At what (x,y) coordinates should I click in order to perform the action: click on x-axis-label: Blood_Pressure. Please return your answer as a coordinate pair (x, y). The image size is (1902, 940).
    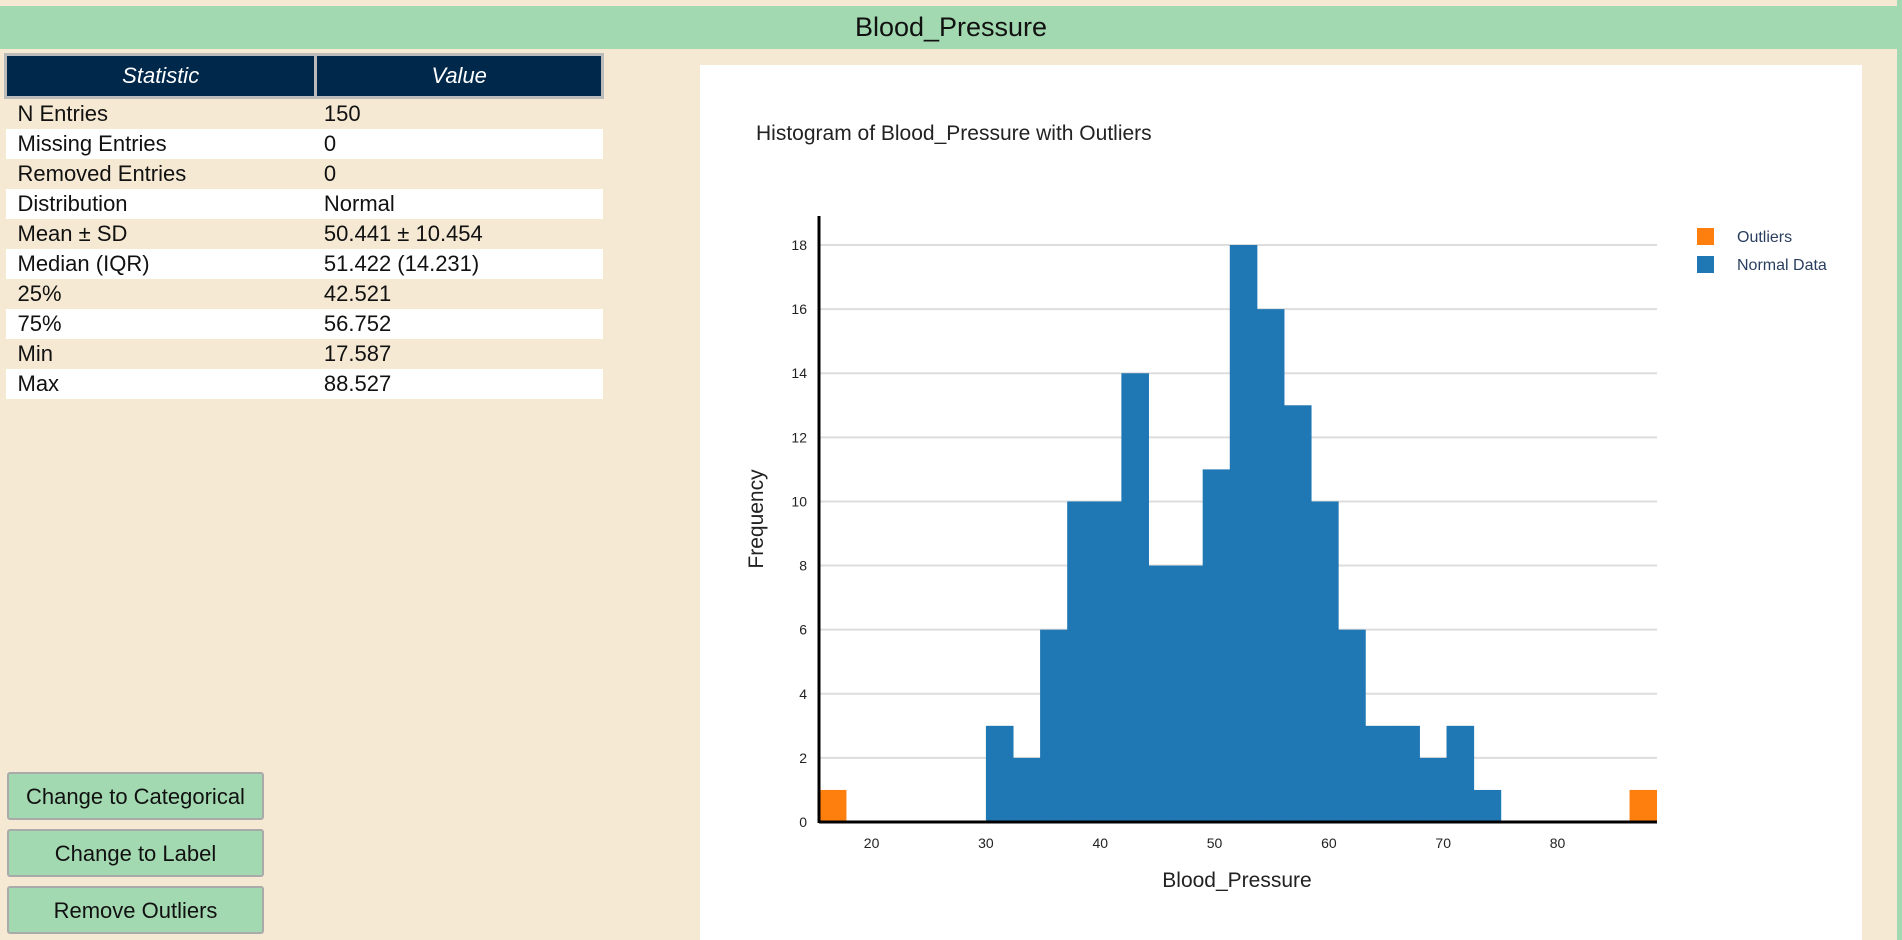
    Looking at the image, I should click on (1236, 880).